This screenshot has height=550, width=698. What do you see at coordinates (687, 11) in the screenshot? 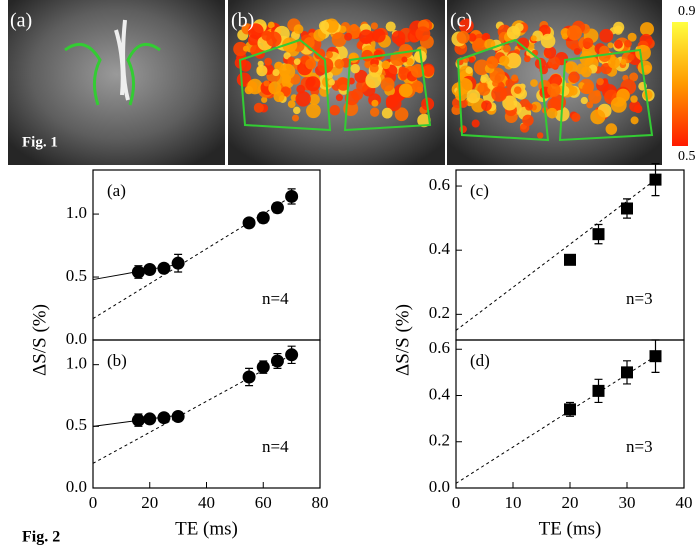
I see `colorbar-label: 0.9` at bounding box center [687, 11].